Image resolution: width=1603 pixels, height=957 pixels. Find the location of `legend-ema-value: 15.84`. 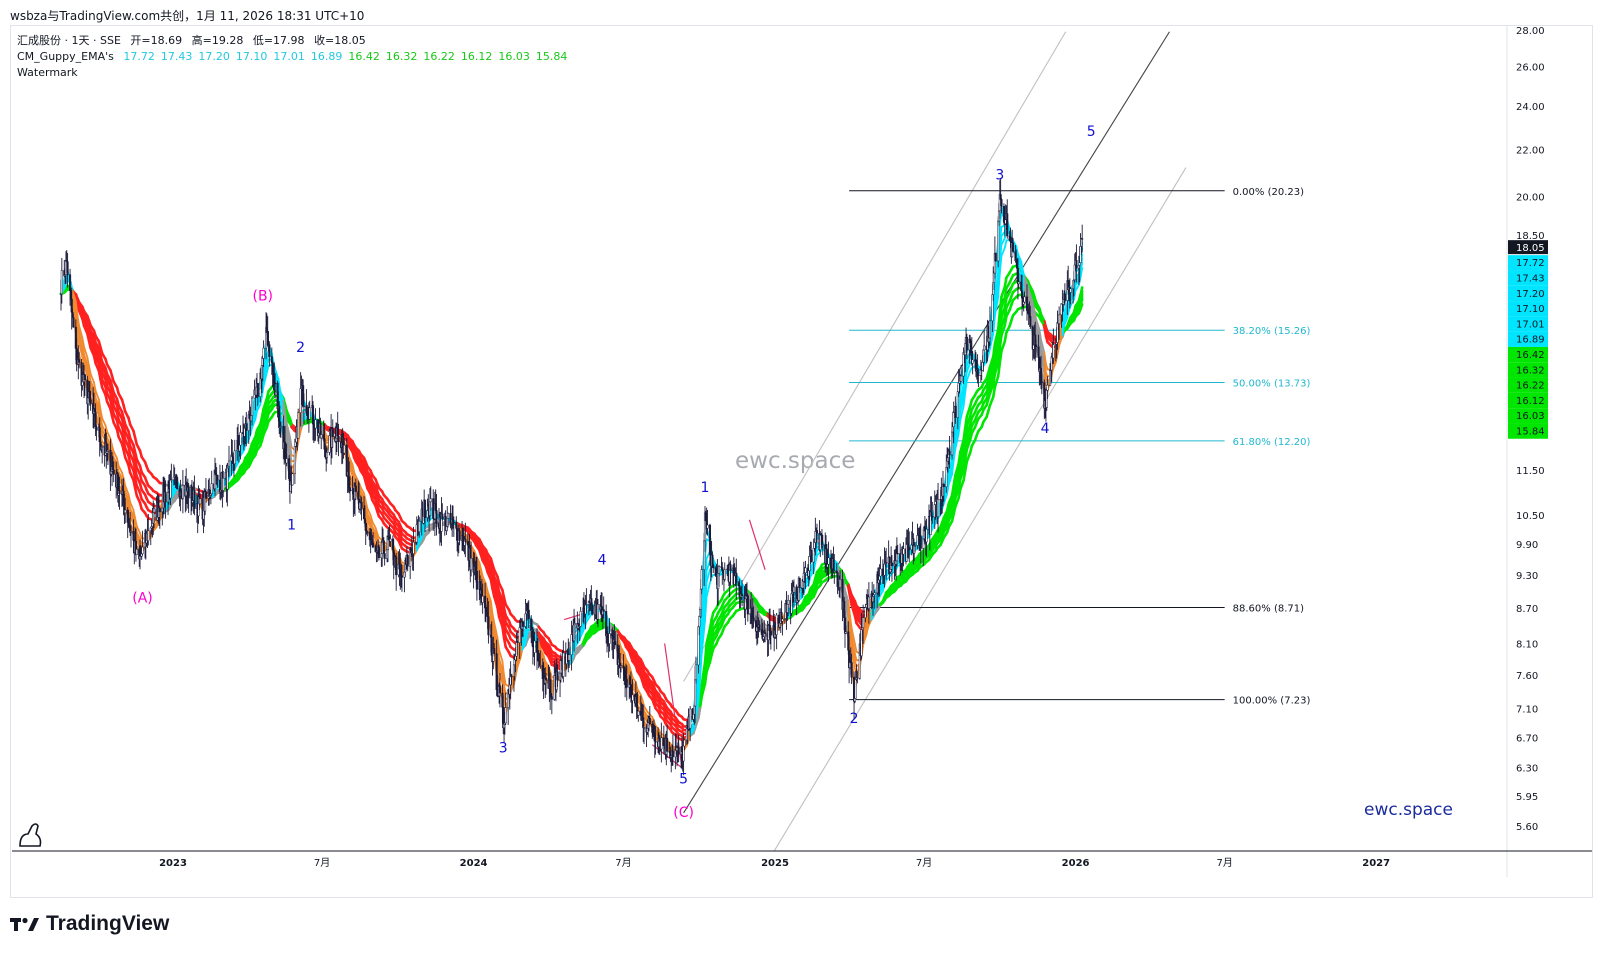

legend-ema-value: 15.84 is located at coordinates (551, 56).